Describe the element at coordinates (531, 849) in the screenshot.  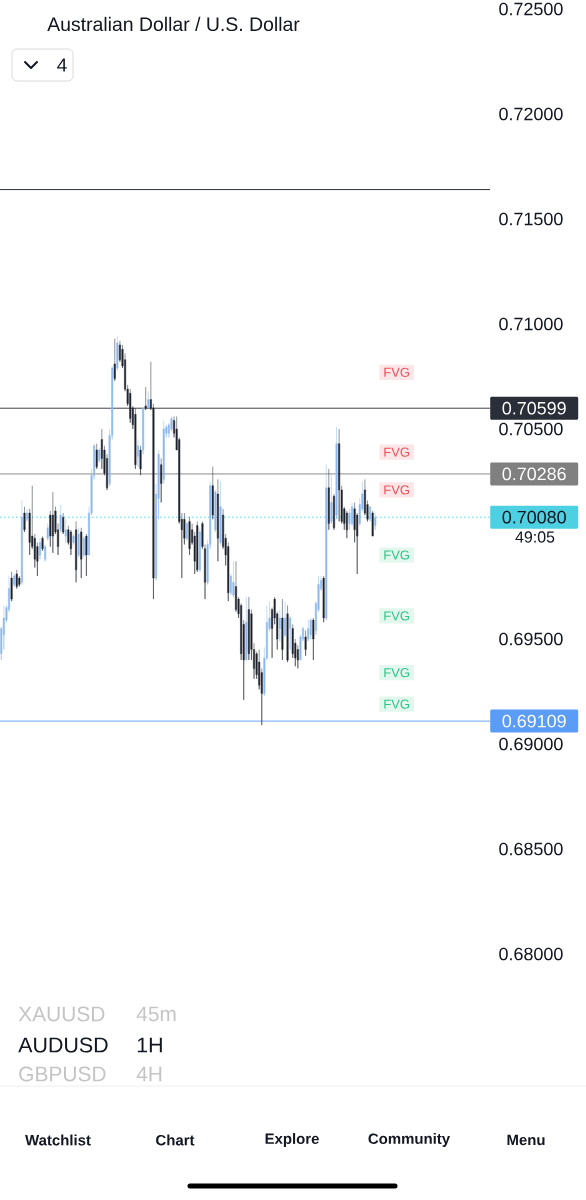
I see `y-tick-label: 0.68500` at that location.